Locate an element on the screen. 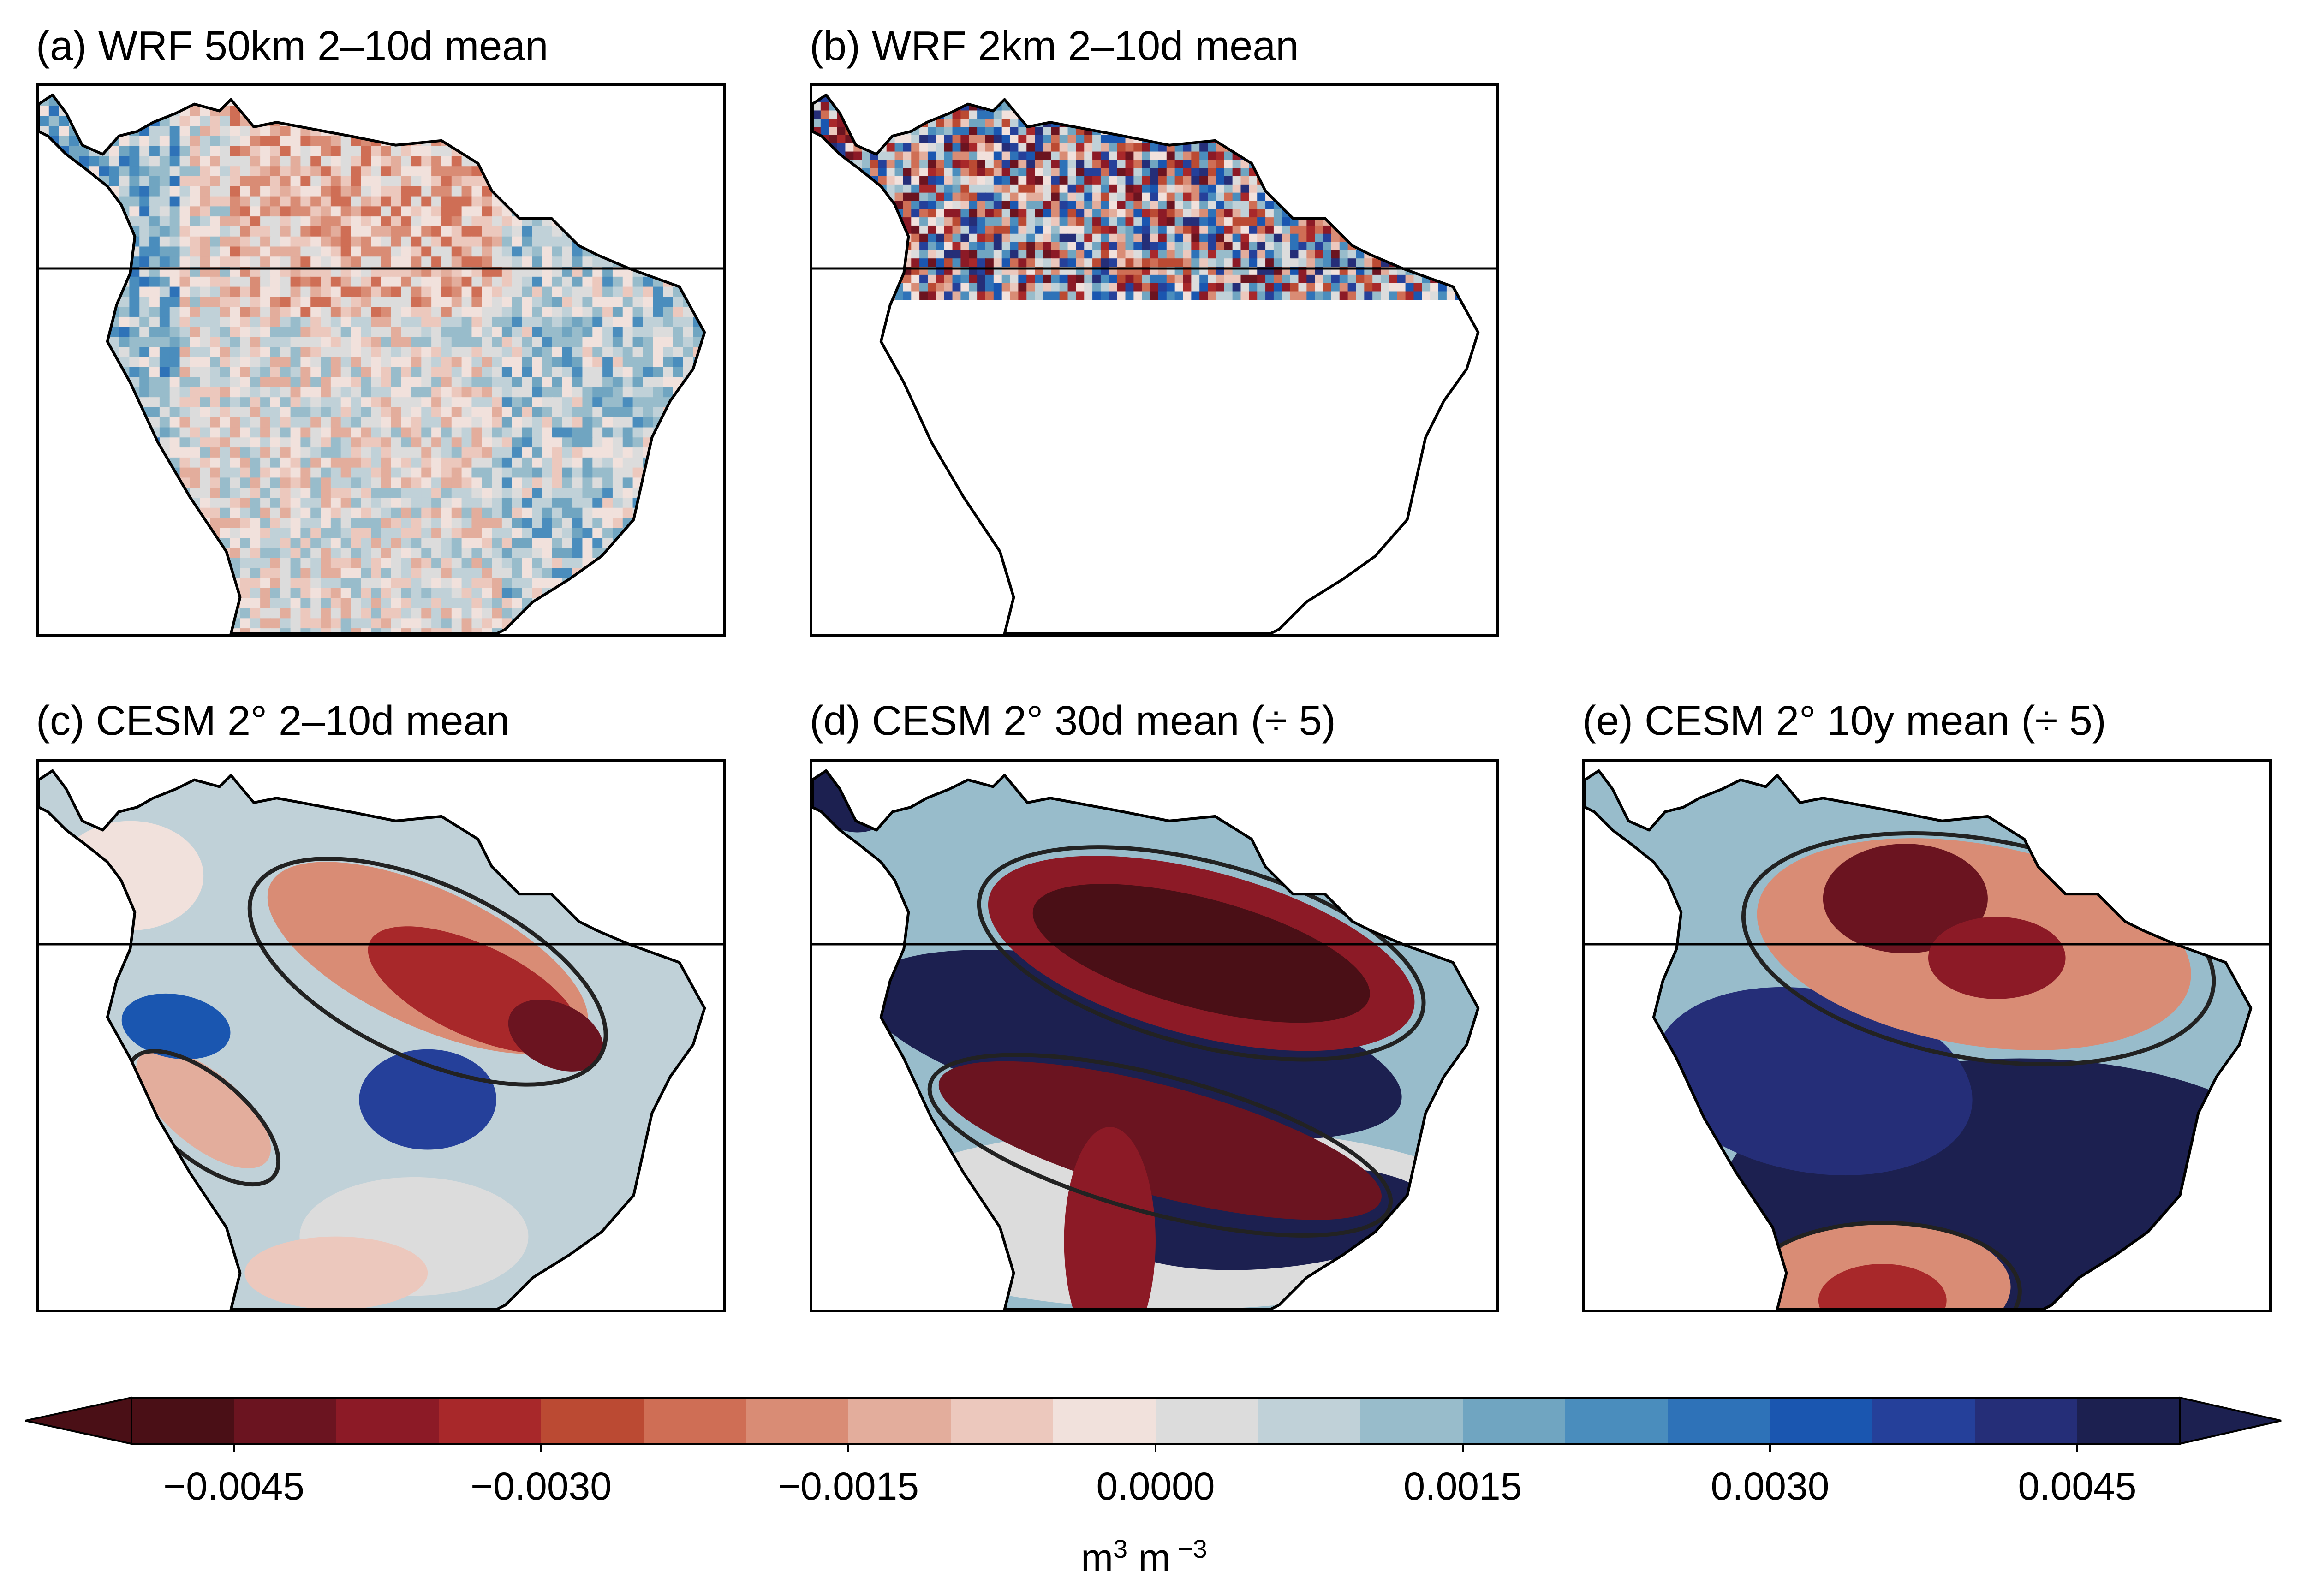  panel-a-title: (a) WRF 50km 2–10d mean is located at coordinates (292, 46).